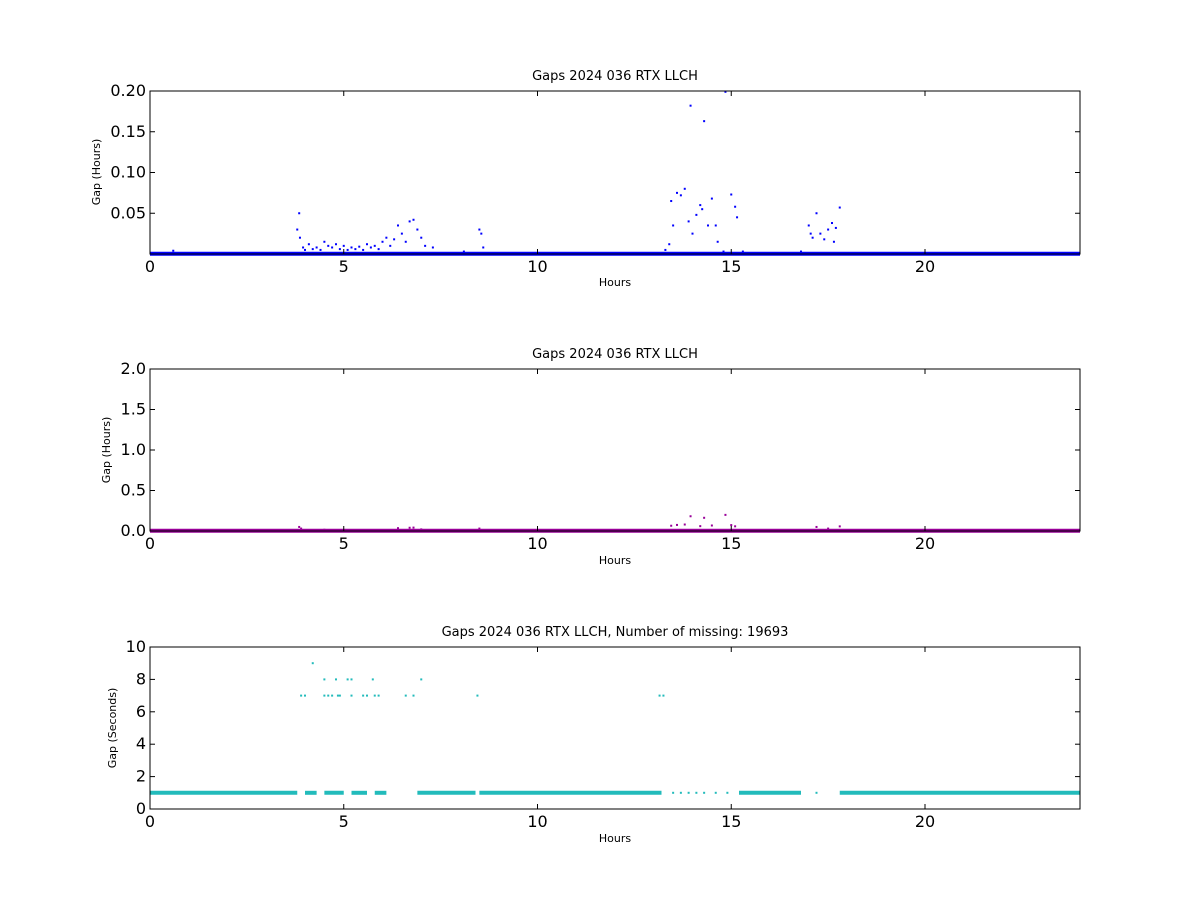 The width and height of the screenshot is (1200, 904). I want to click on y-tick-label: 0.05, so click(128, 212).